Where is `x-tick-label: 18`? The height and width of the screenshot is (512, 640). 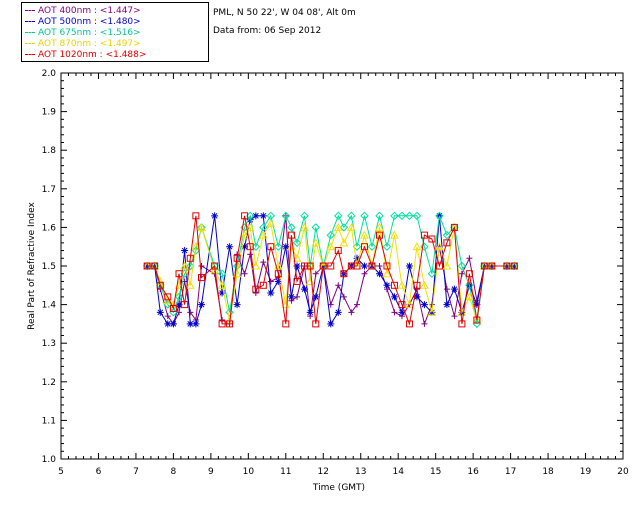 x-tick-label: 18 is located at coordinates (548, 472).